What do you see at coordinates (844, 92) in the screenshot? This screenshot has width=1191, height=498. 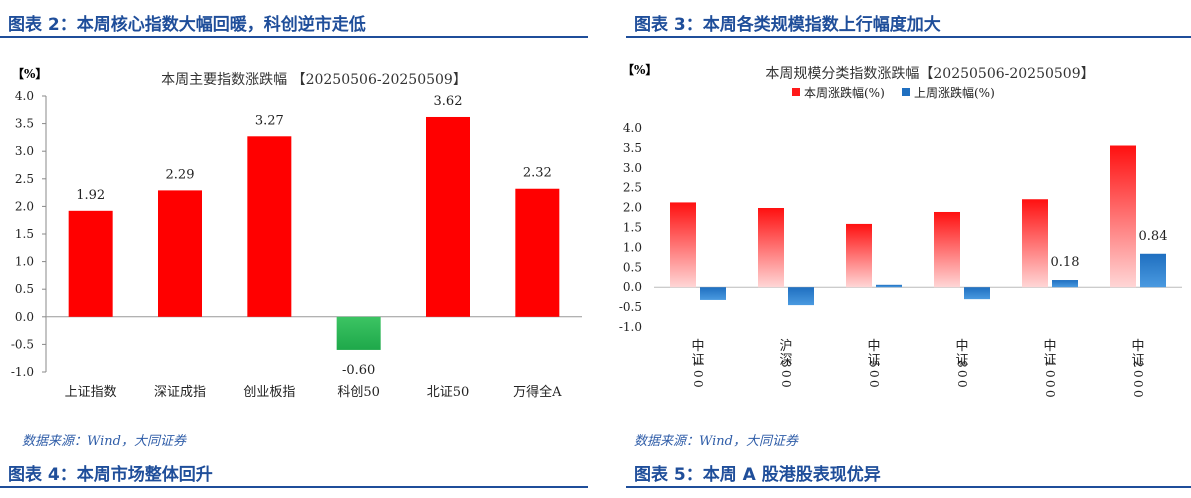 I see `legend-label-0: 本周涨跌幅(%)` at bounding box center [844, 92].